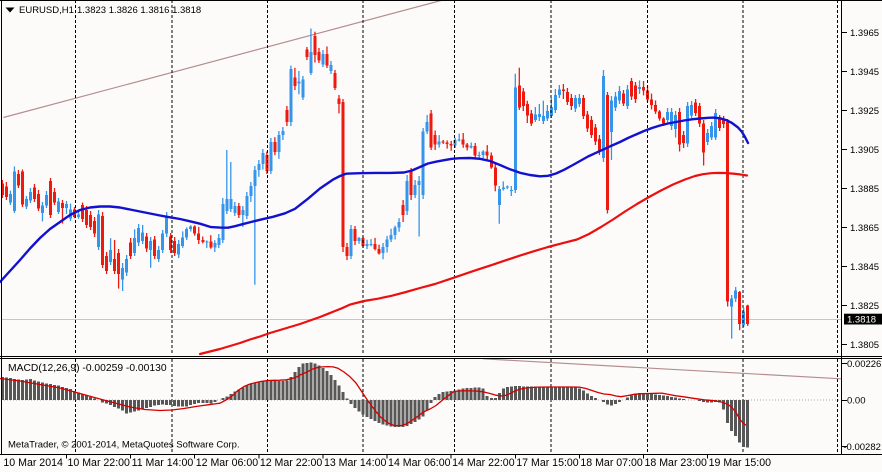  Describe the element at coordinates (163, 463) in the screenshot. I see `svg-text: 11 Mar 14:00` at that location.